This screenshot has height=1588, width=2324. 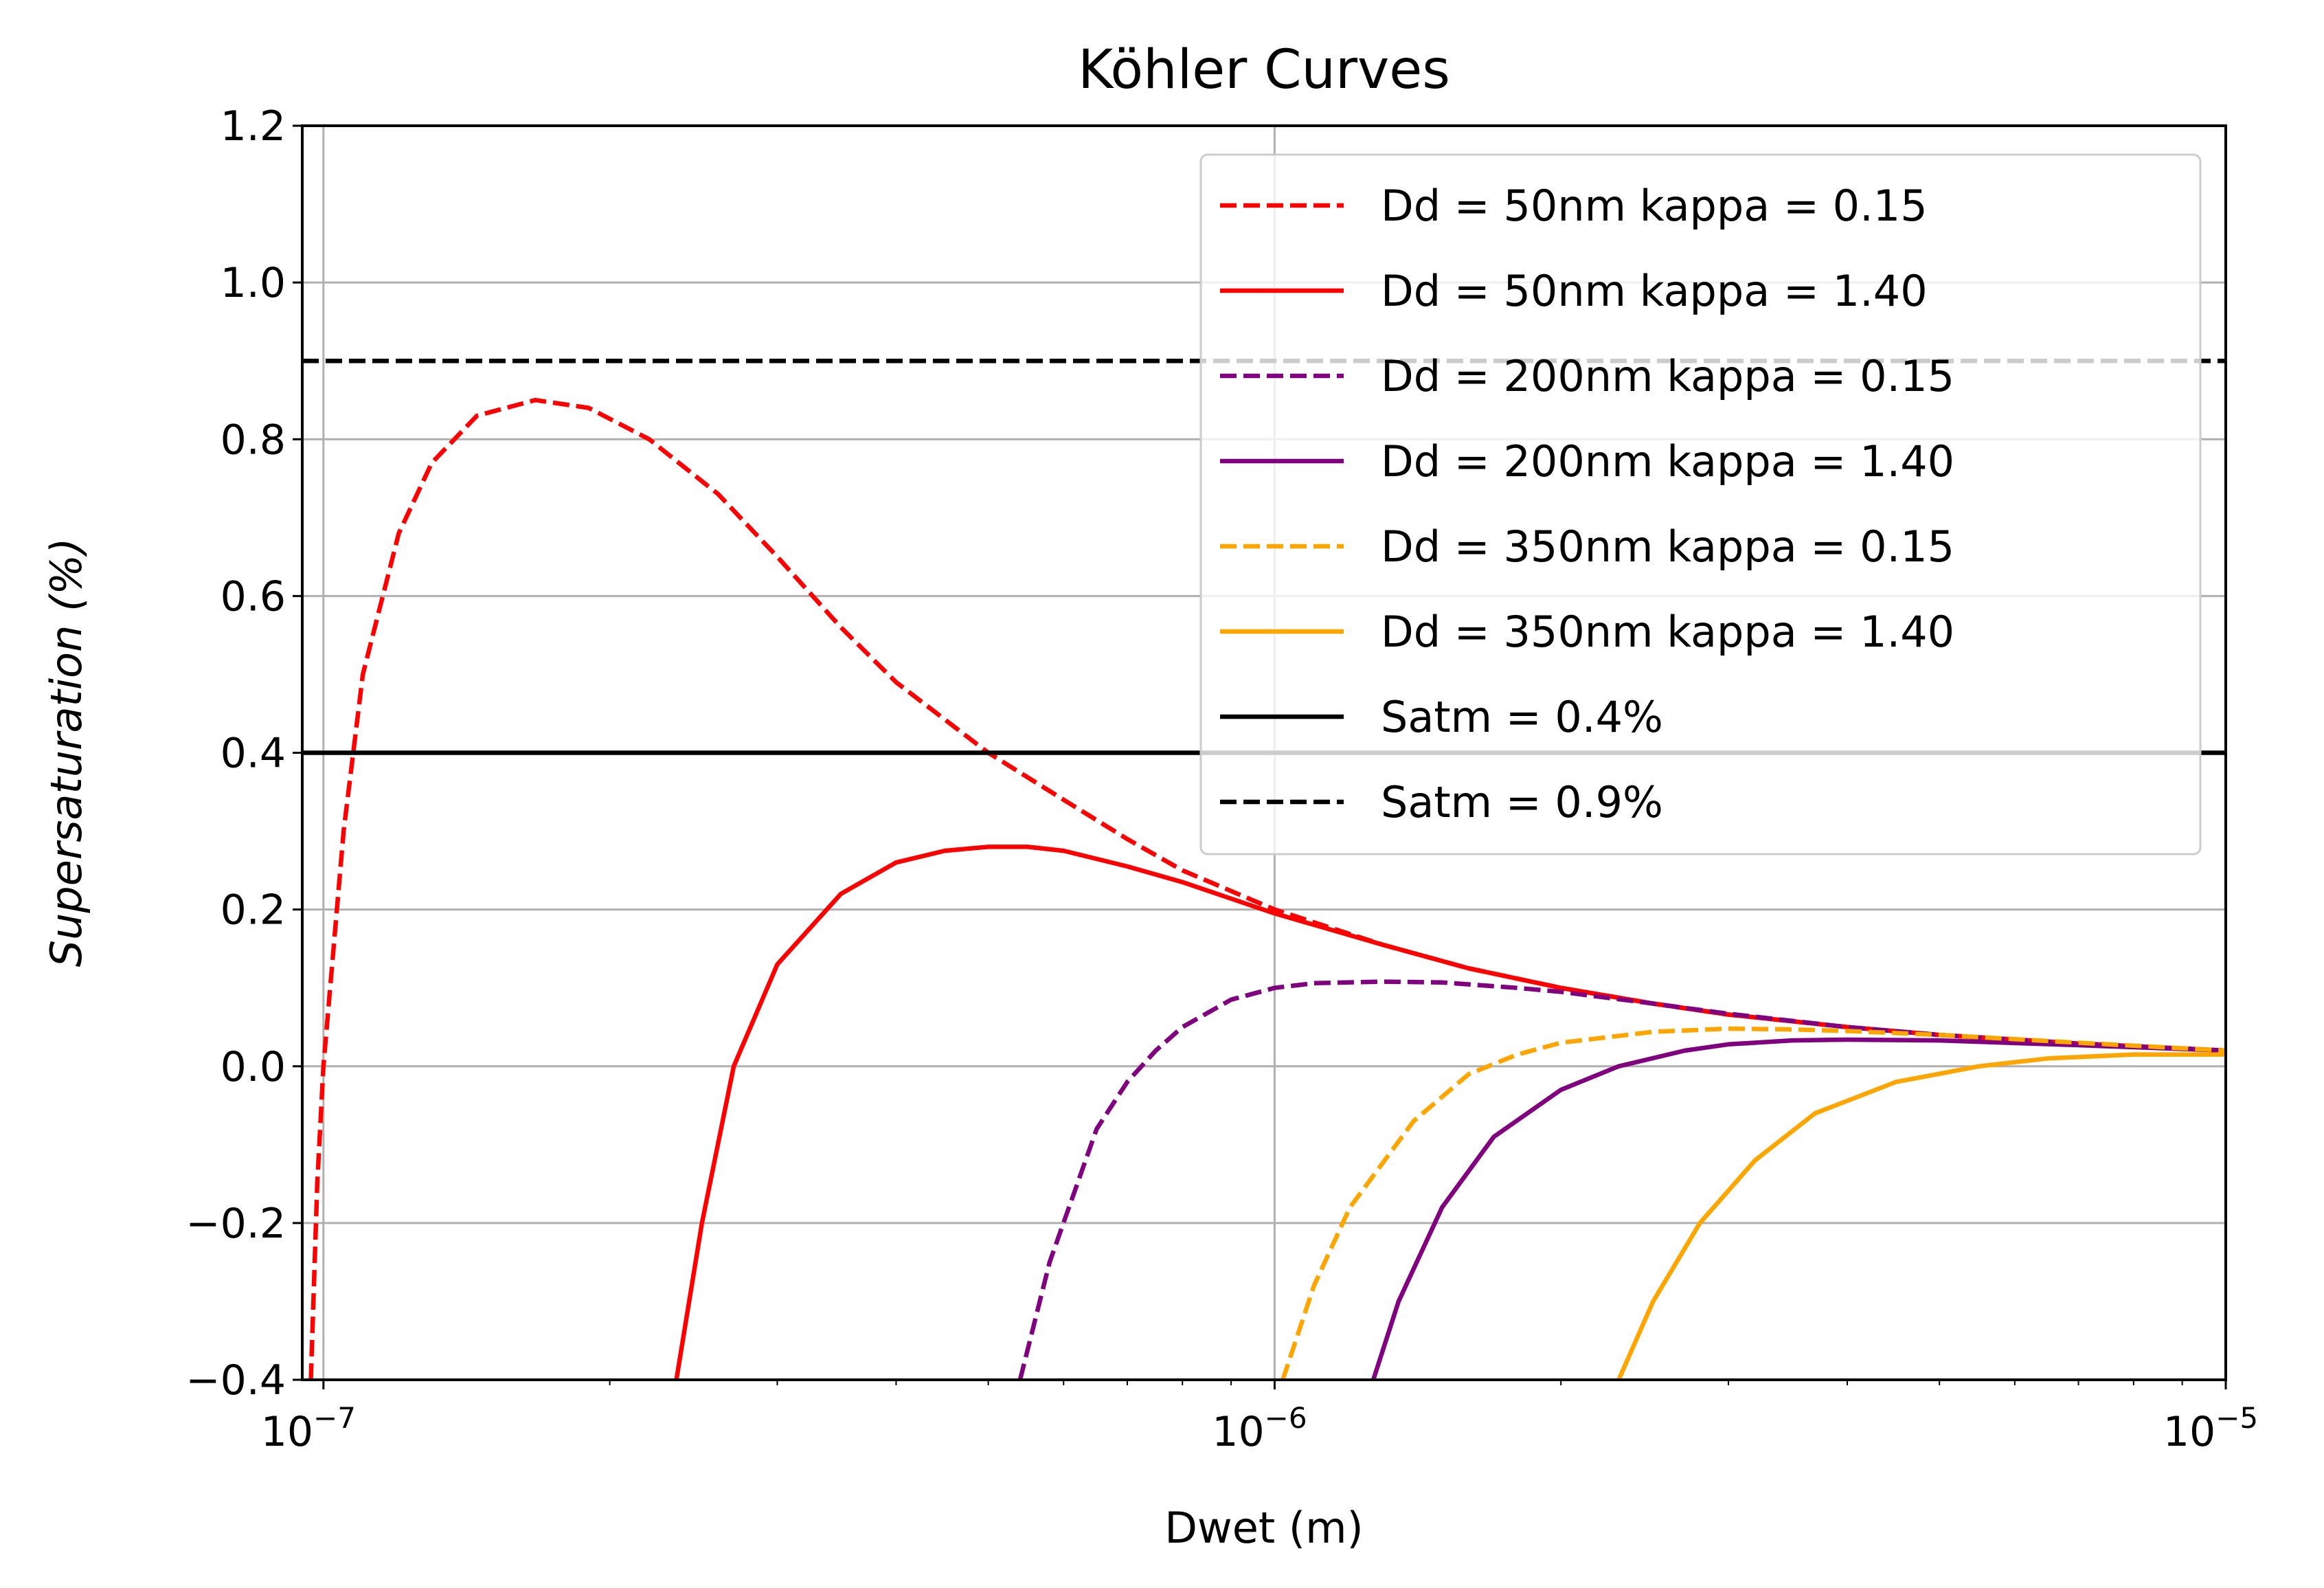 I want to click on y-tick-label: −0.2, so click(x=235, y=1224).